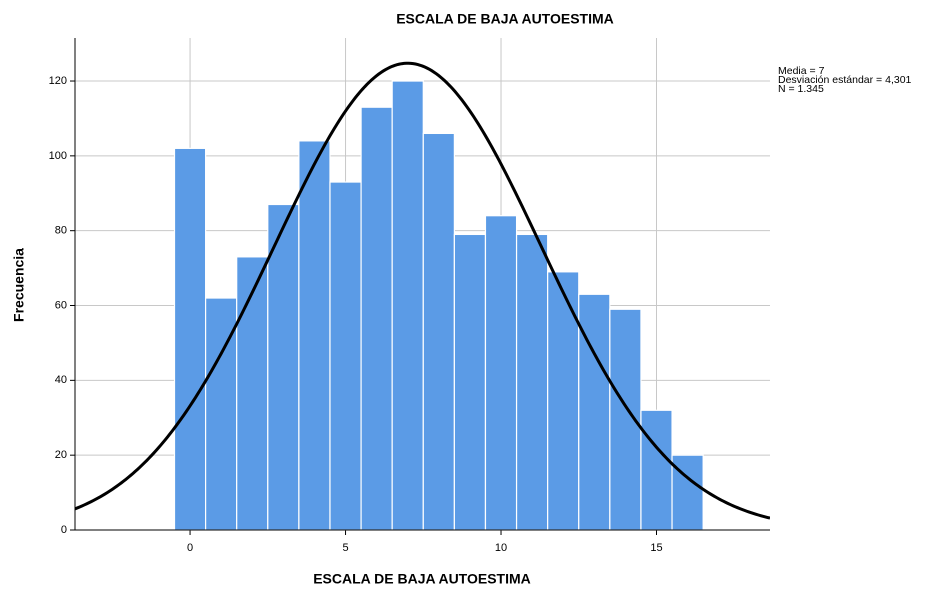  What do you see at coordinates (61, 305) in the screenshot?
I see `y-tick-label: 60` at bounding box center [61, 305].